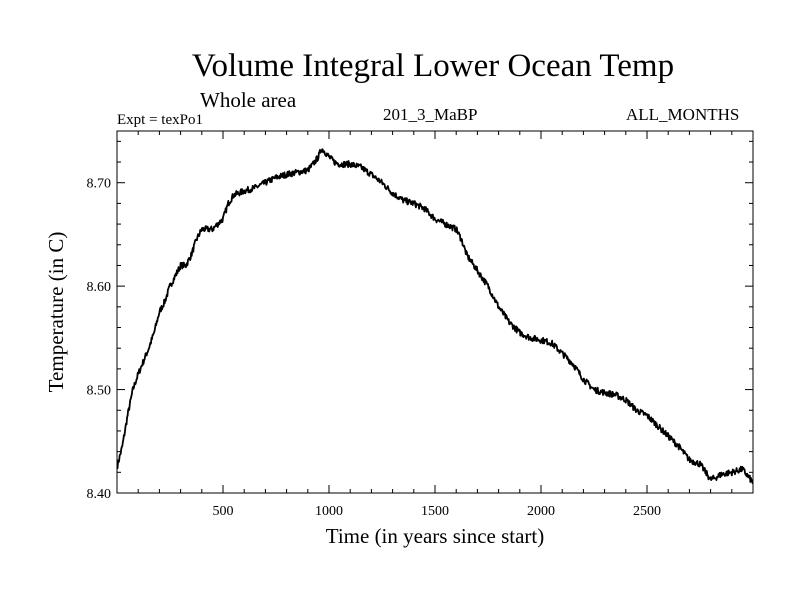  What do you see at coordinates (99, 287) in the screenshot?
I see `y-tick-label: 8.60` at bounding box center [99, 287].